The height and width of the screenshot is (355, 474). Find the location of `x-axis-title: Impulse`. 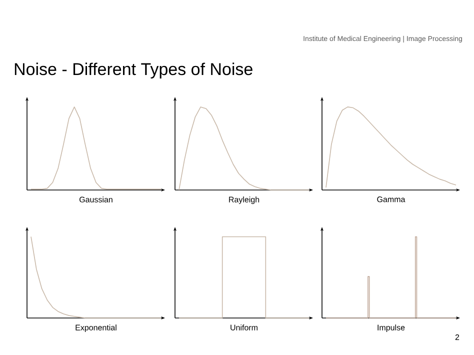

x-axis-title: Impulse is located at coordinates (391, 328).